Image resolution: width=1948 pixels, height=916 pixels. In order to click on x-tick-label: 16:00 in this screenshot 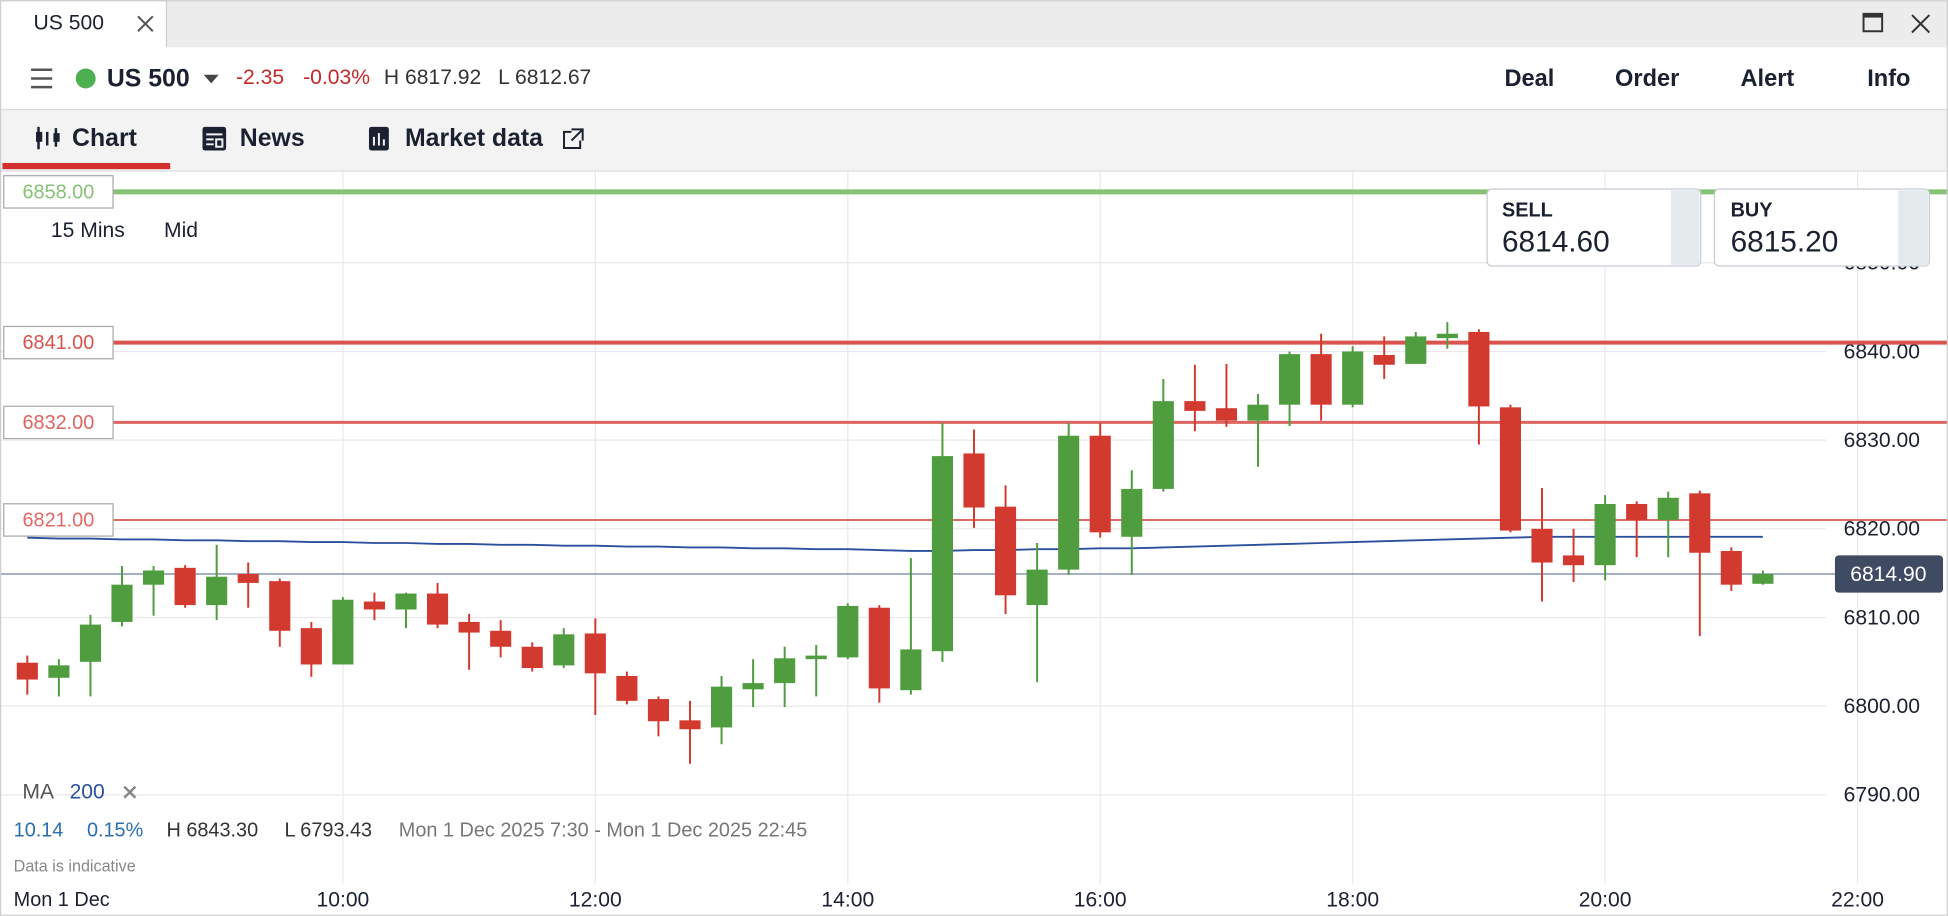, I will do `click(1100, 899)`.